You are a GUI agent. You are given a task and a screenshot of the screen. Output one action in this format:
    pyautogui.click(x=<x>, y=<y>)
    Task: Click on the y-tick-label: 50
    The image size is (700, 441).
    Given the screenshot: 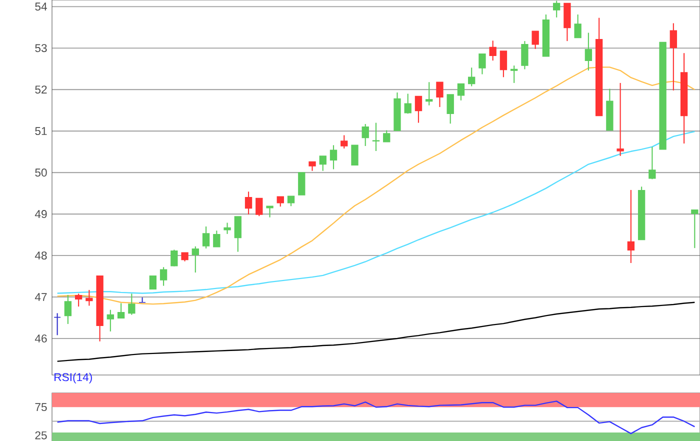 What is the action you would take?
    pyautogui.click(x=41, y=172)
    